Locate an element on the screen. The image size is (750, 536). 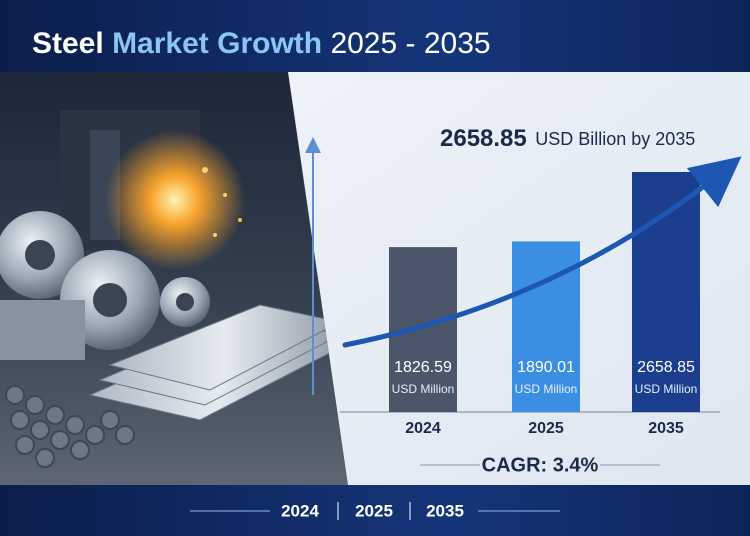
footer-year: 2024 is located at coordinates (300, 510).